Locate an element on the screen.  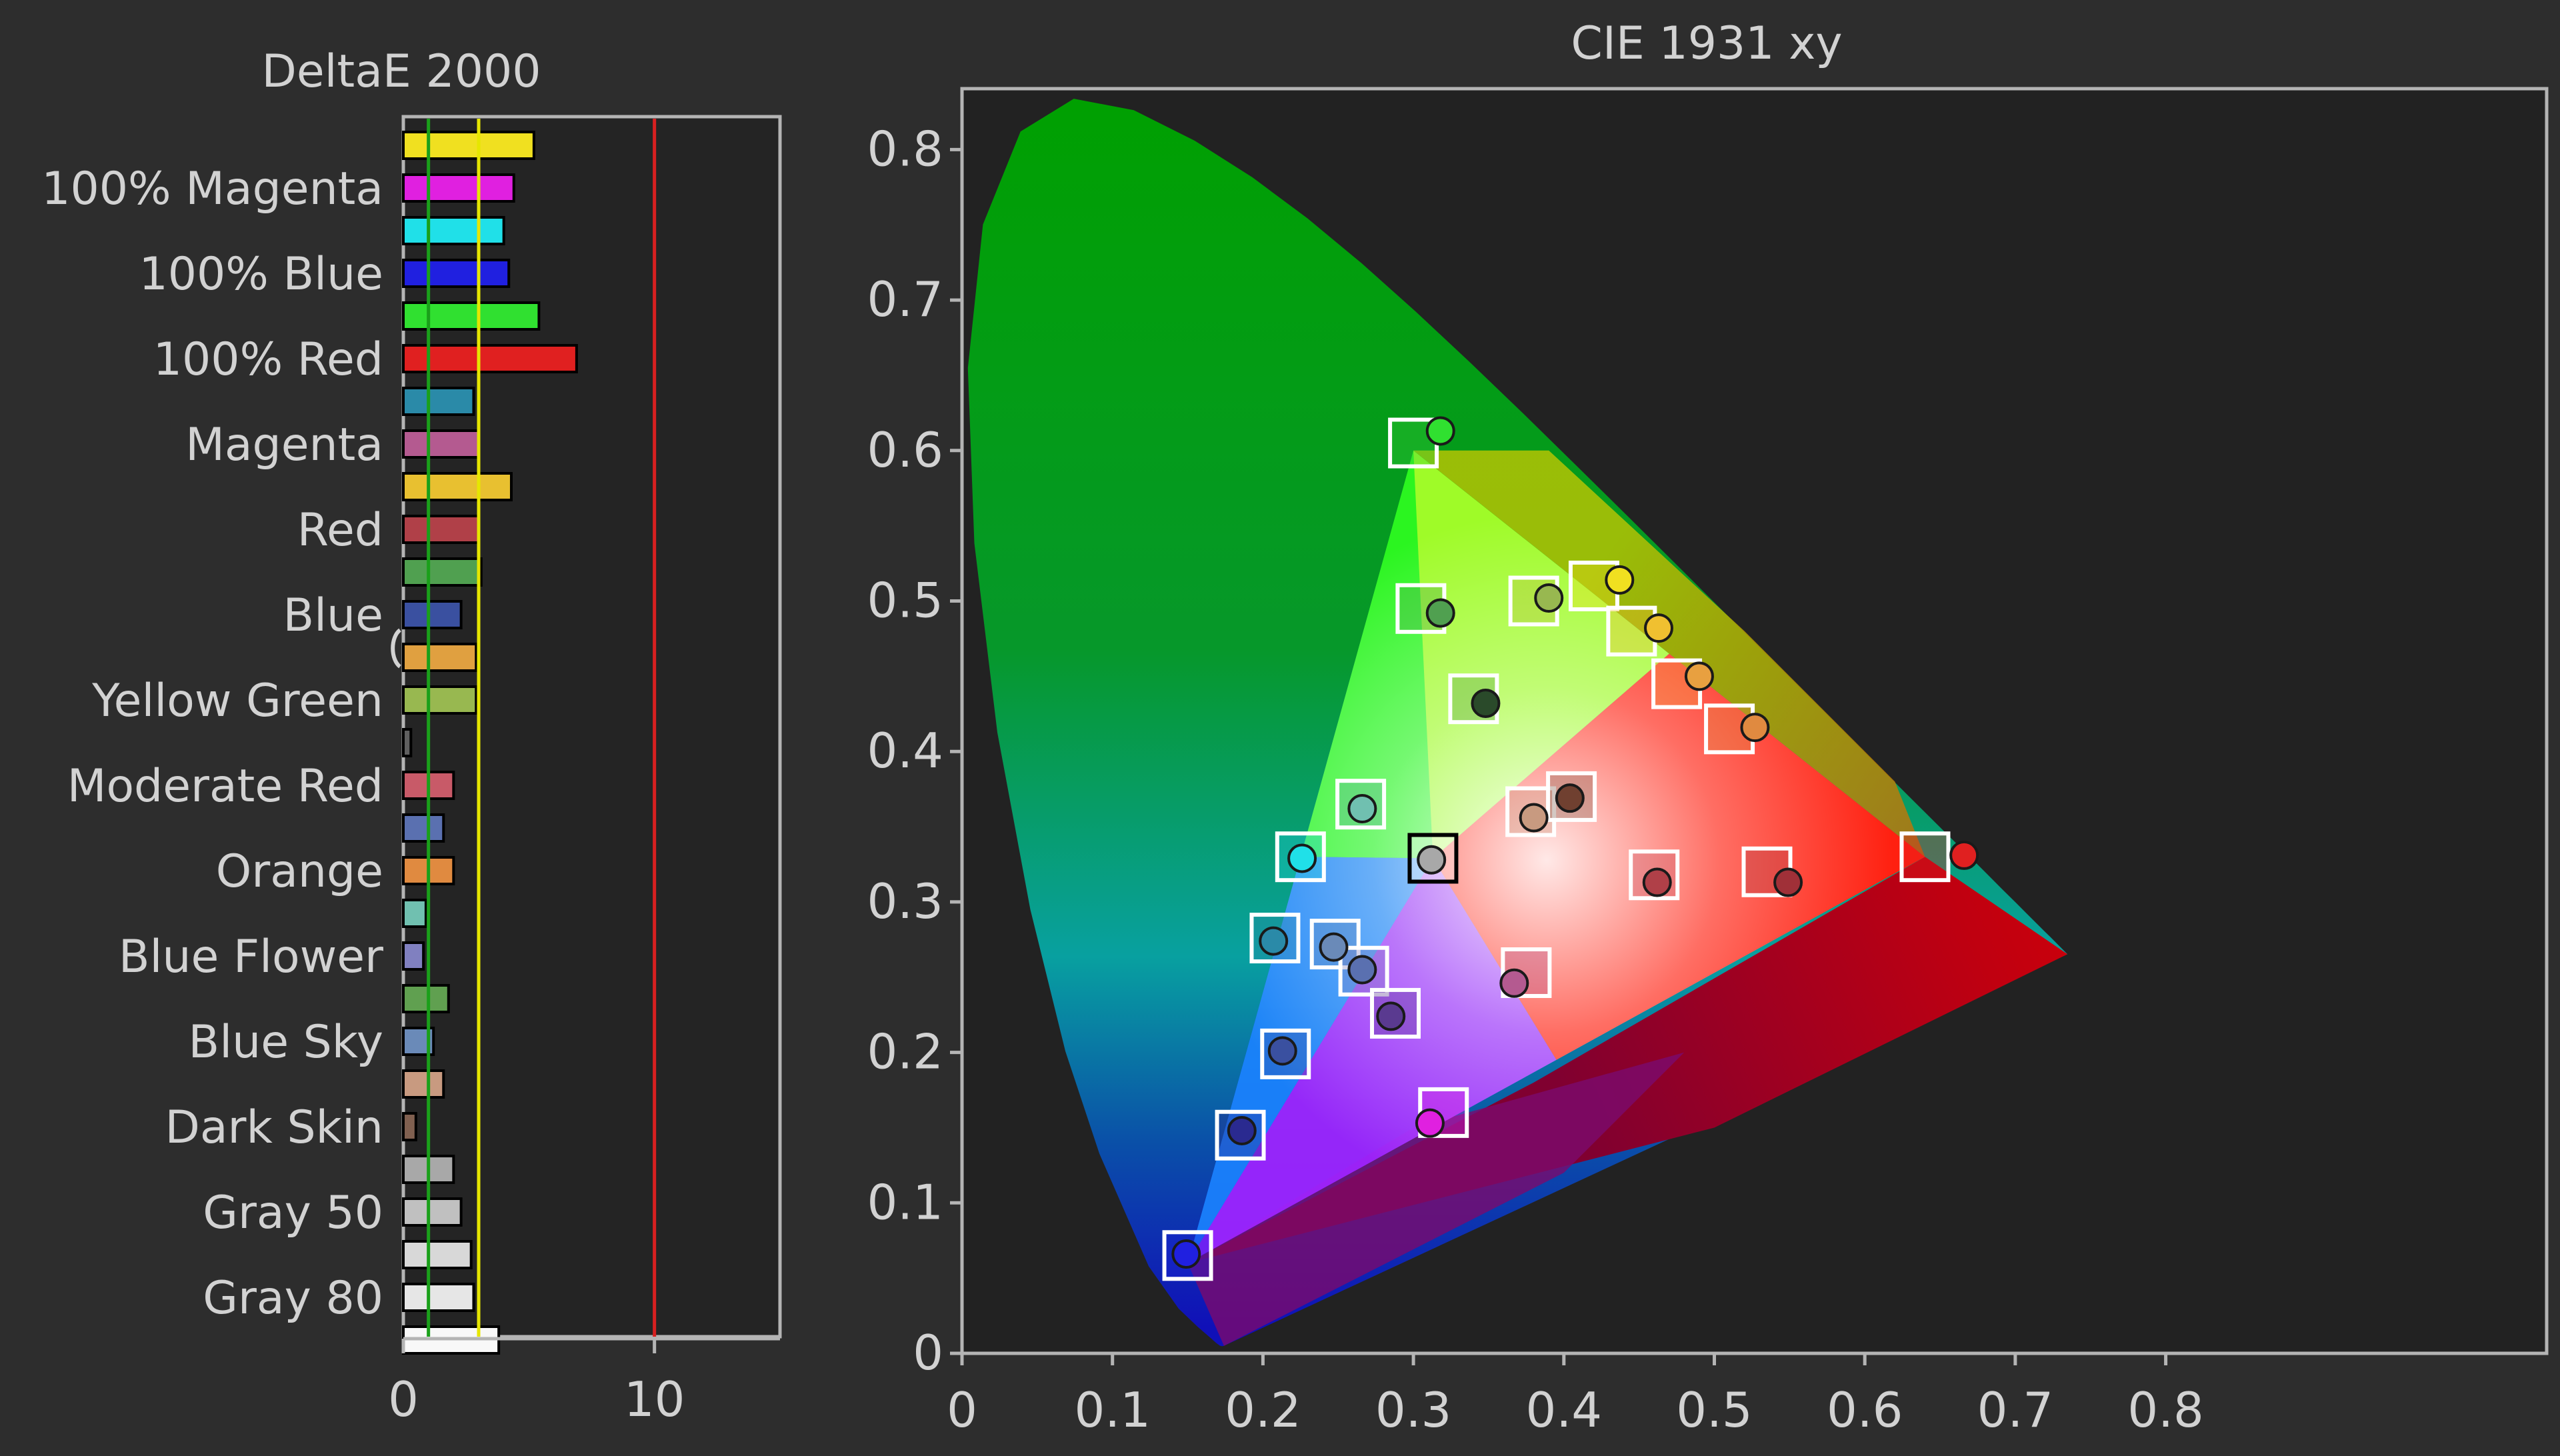
cie-y-tick-label: 0.2 is located at coordinates (905, 1052).